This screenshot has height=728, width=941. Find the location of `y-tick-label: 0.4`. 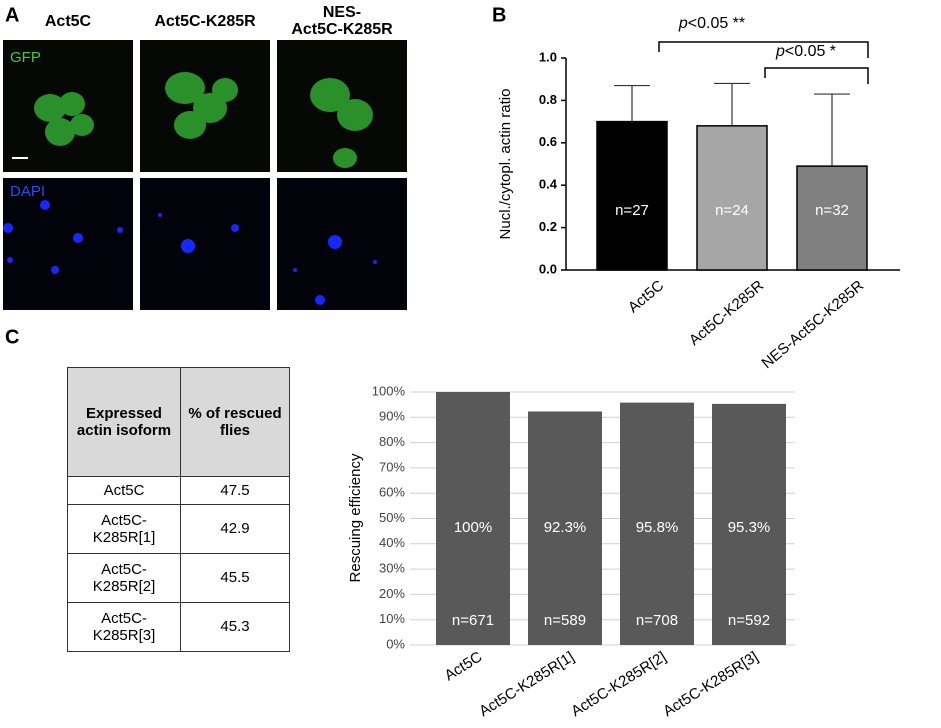

y-tick-label: 0.4 is located at coordinates (548, 184).